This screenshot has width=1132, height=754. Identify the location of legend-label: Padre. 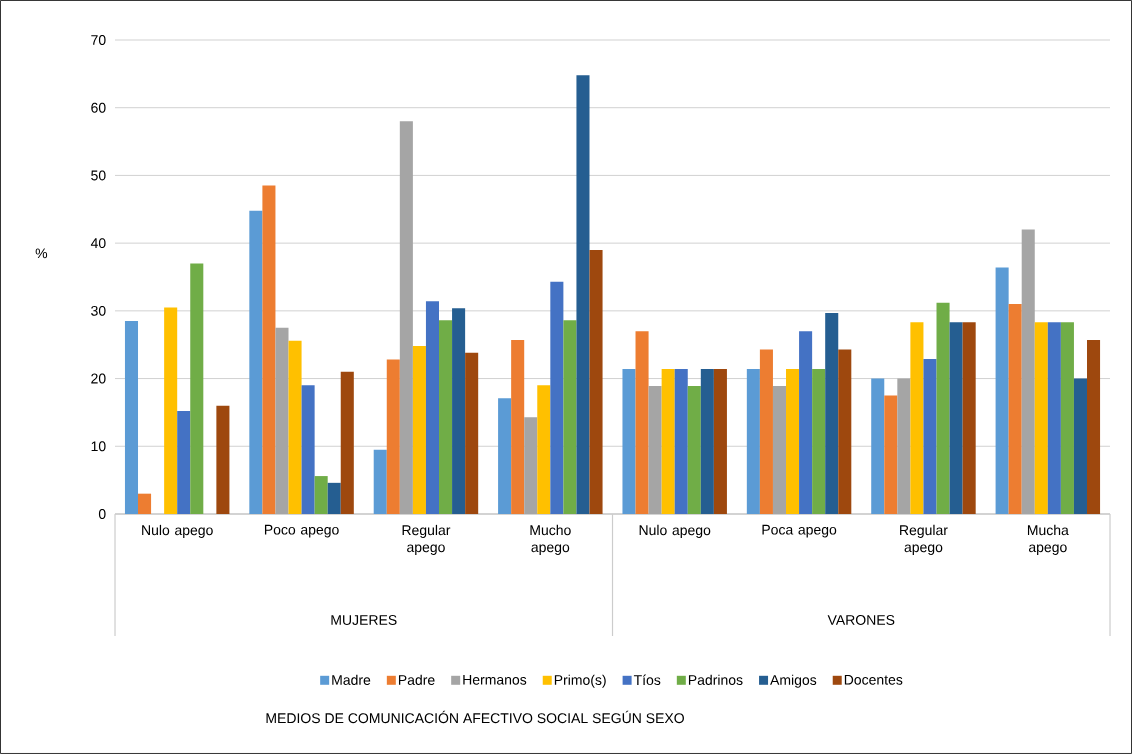
(416, 679).